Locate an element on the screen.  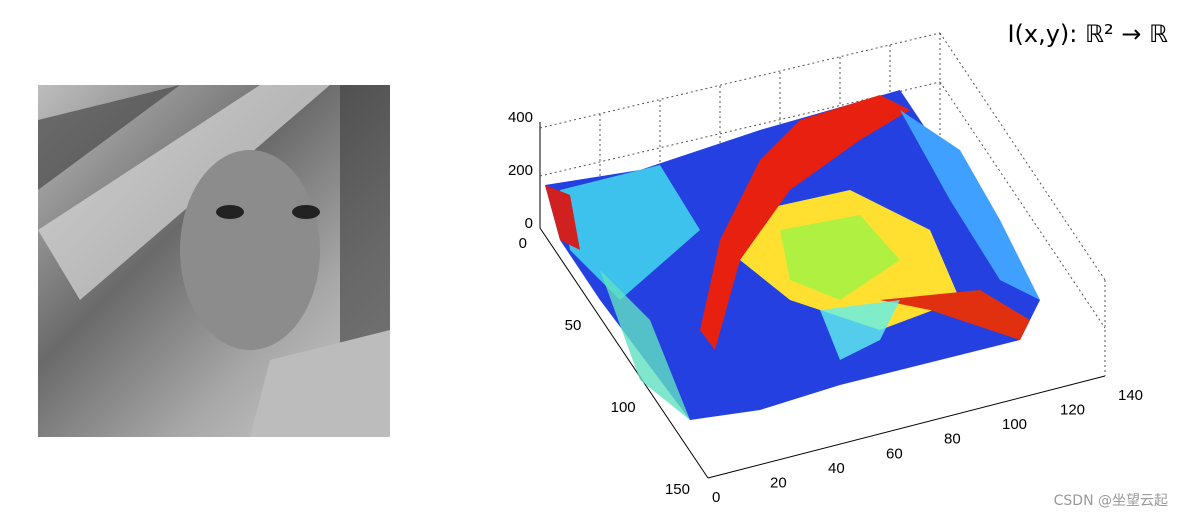
z-tick-label: 0 is located at coordinates (529, 223).